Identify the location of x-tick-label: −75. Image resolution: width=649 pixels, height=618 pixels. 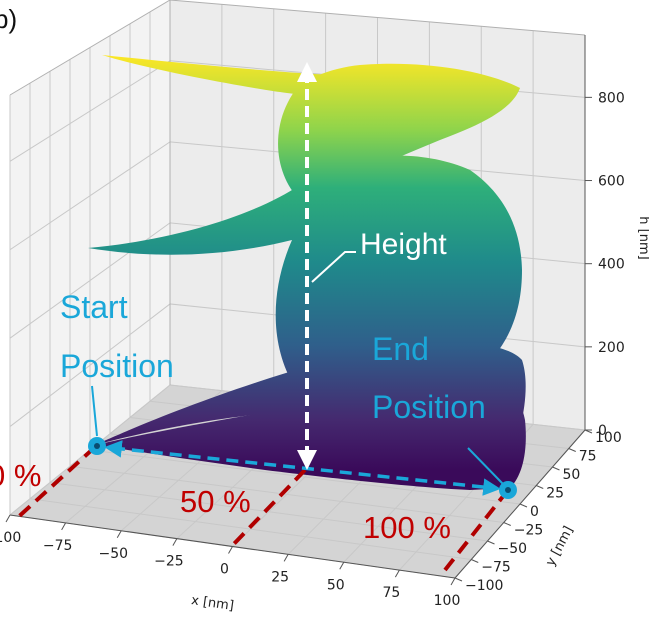
(58, 546).